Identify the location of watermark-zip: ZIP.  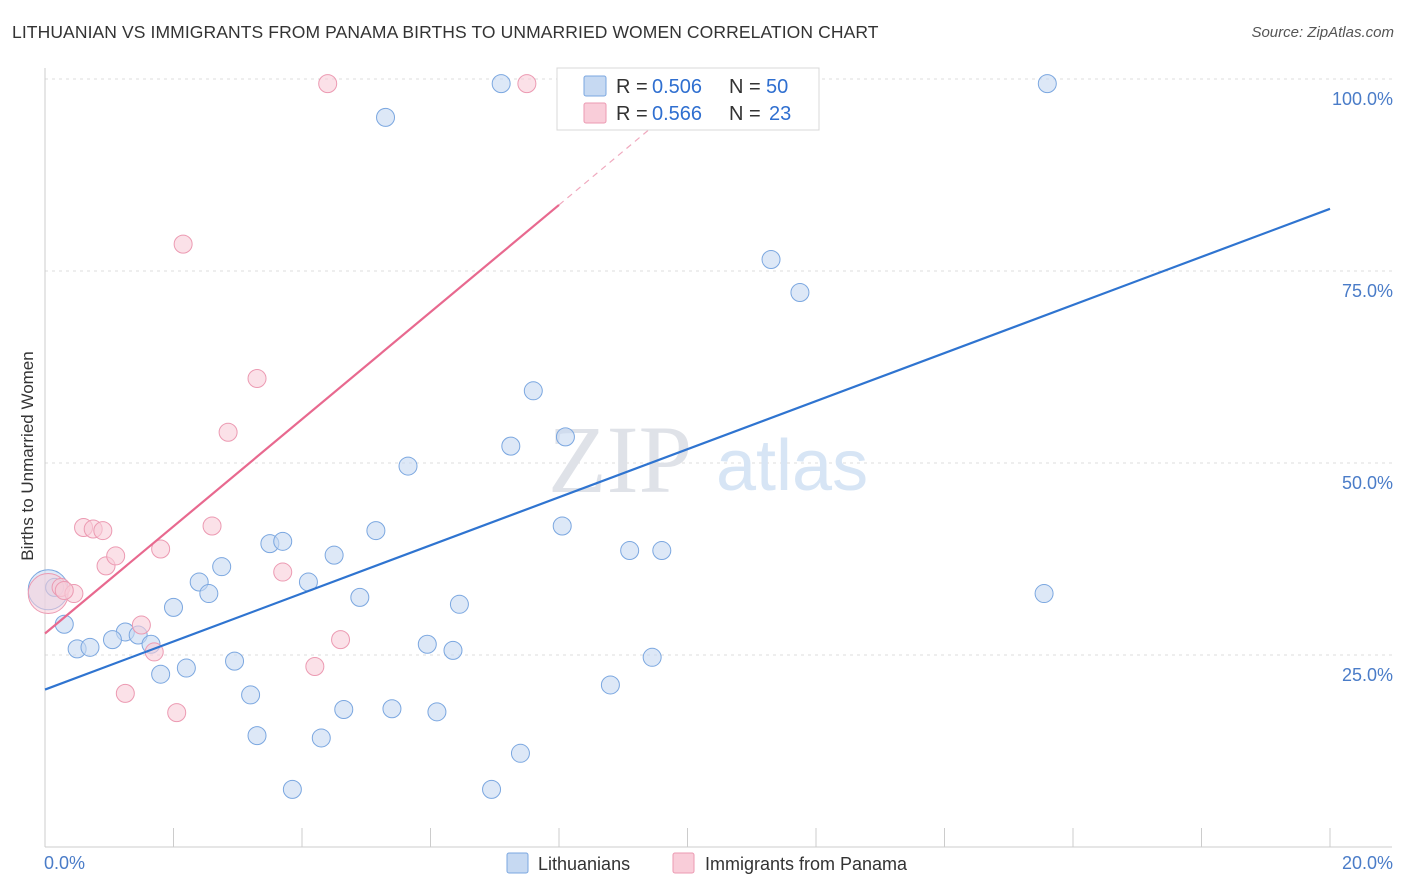
(620, 459).